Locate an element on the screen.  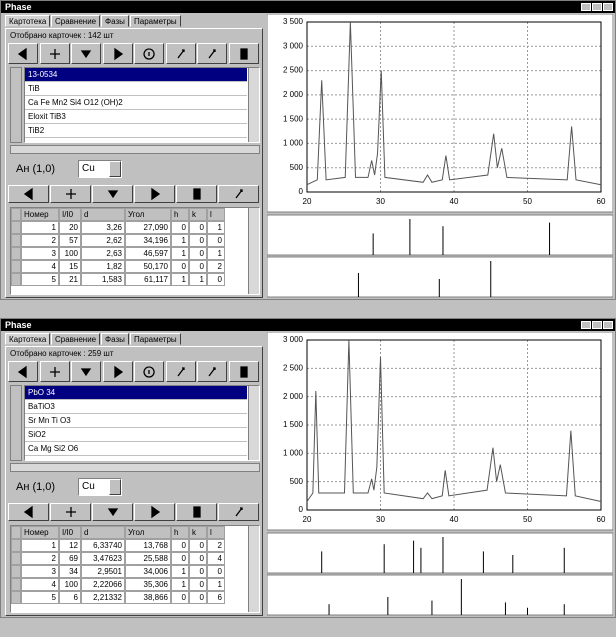
cards-label: Отобрано карточек : 142 шт is located at coordinates (62, 35).